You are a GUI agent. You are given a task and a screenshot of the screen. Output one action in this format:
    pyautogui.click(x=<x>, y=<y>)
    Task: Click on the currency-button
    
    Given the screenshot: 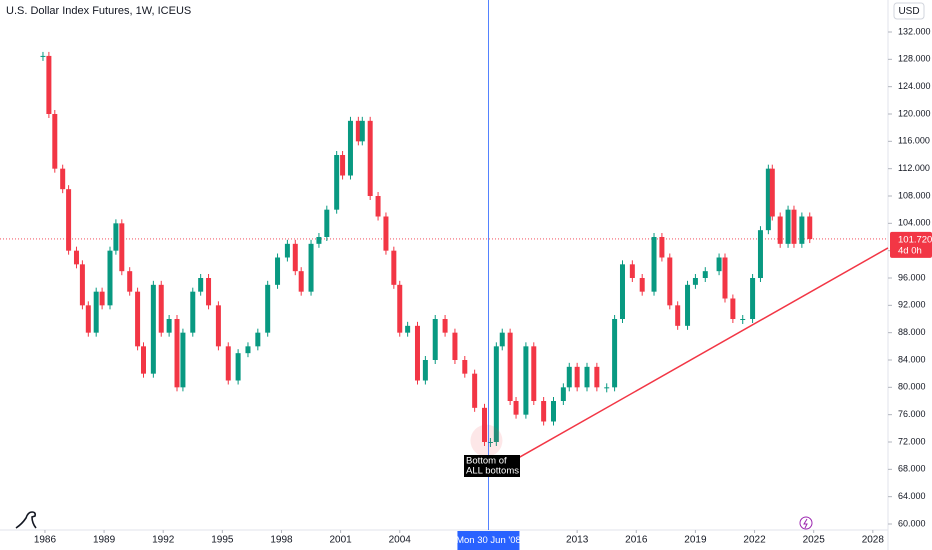 What is the action you would take?
    pyautogui.click(x=909, y=11)
    